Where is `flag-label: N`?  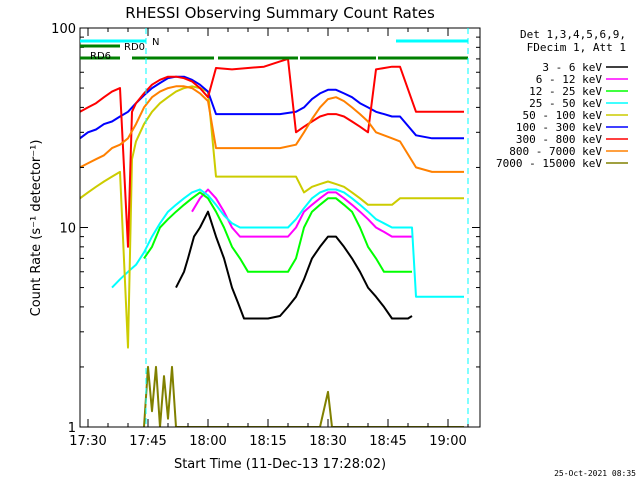 flag-label: N is located at coordinates (155, 42).